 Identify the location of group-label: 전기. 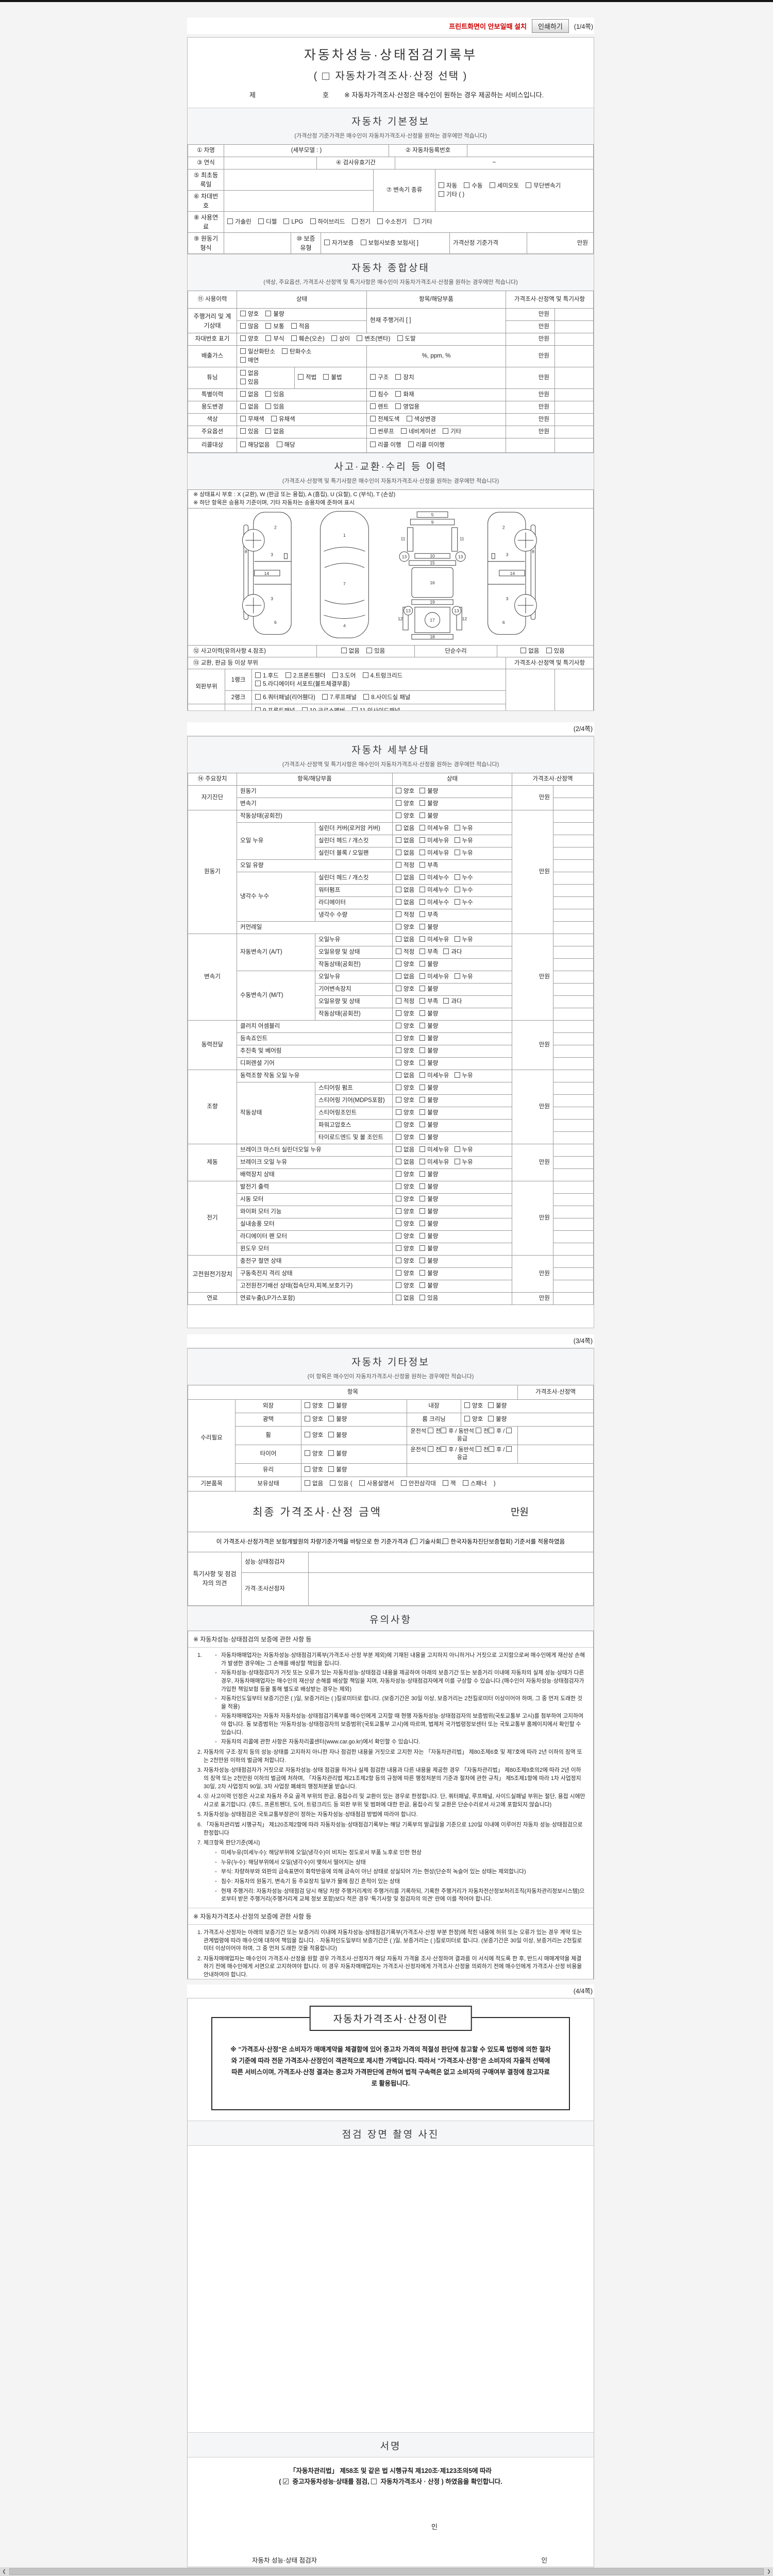
(212, 1218).